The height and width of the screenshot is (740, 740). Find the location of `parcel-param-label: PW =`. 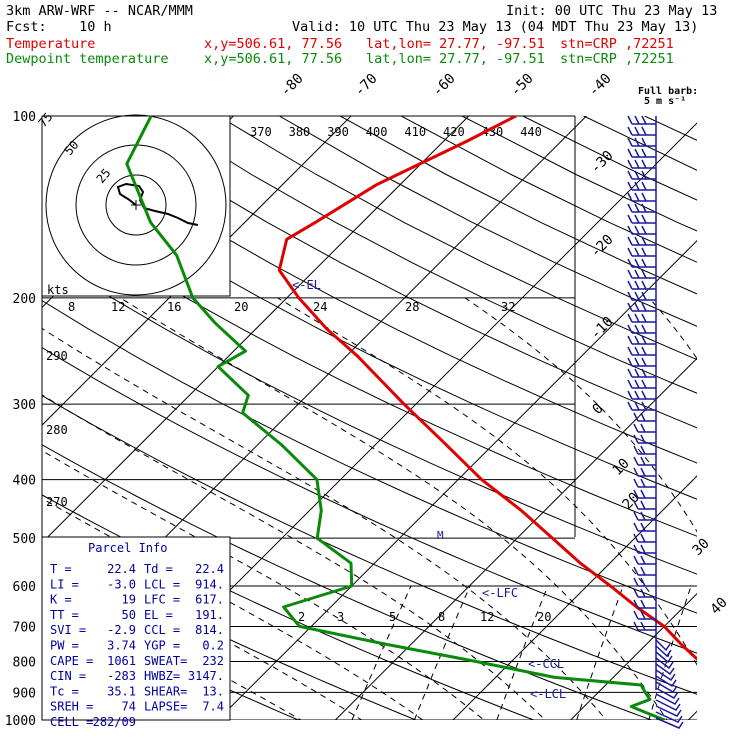

parcel-param-label: PW = is located at coordinates (64, 646).